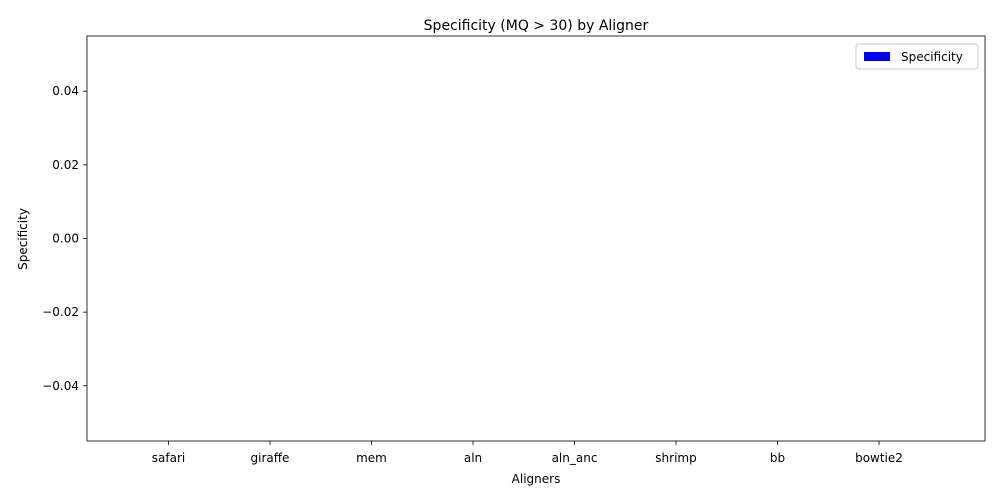  What do you see at coordinates (932, 57) in the screenshot?
I see `legend-label: Specificity` at bounding box center [932, 57].